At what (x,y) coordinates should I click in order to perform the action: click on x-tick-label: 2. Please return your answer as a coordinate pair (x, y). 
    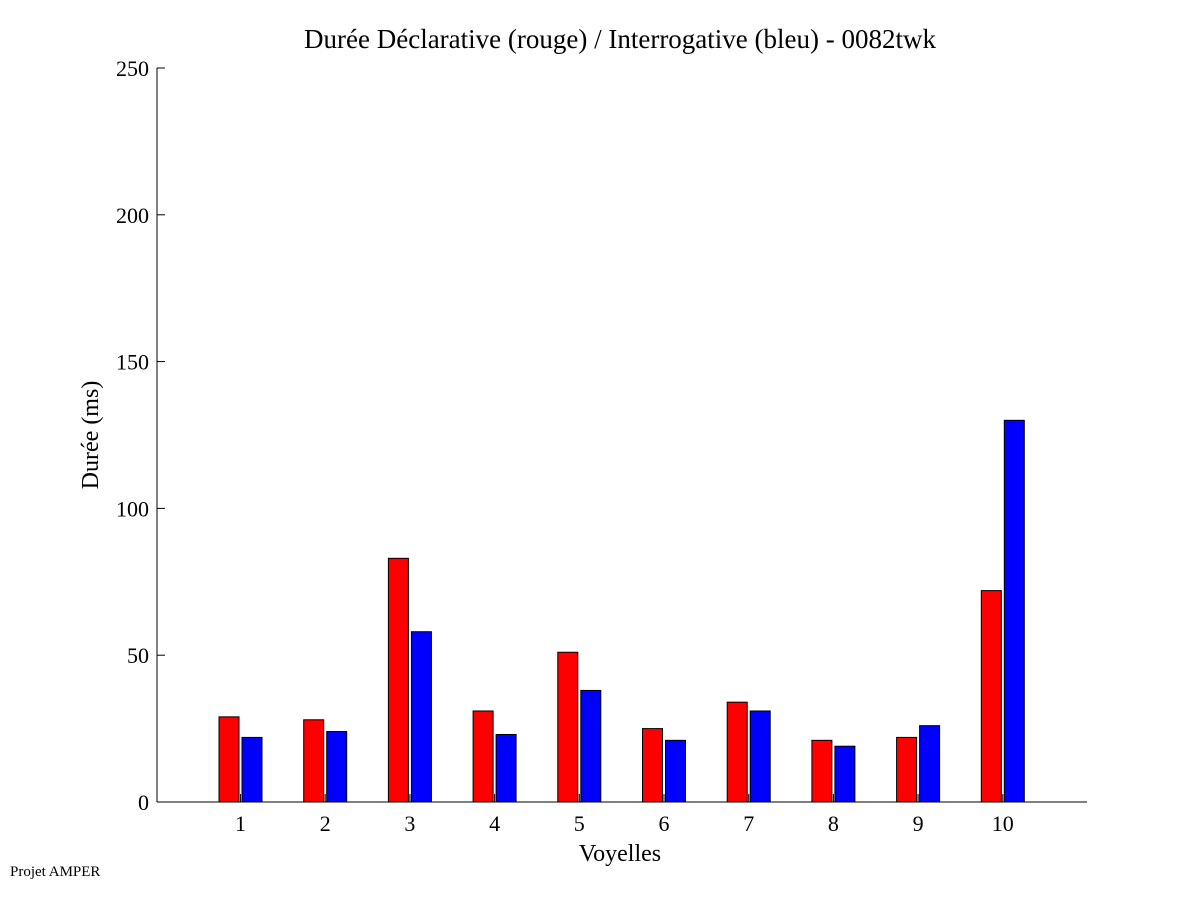
    Looking at the image, I should click on (325, 823).